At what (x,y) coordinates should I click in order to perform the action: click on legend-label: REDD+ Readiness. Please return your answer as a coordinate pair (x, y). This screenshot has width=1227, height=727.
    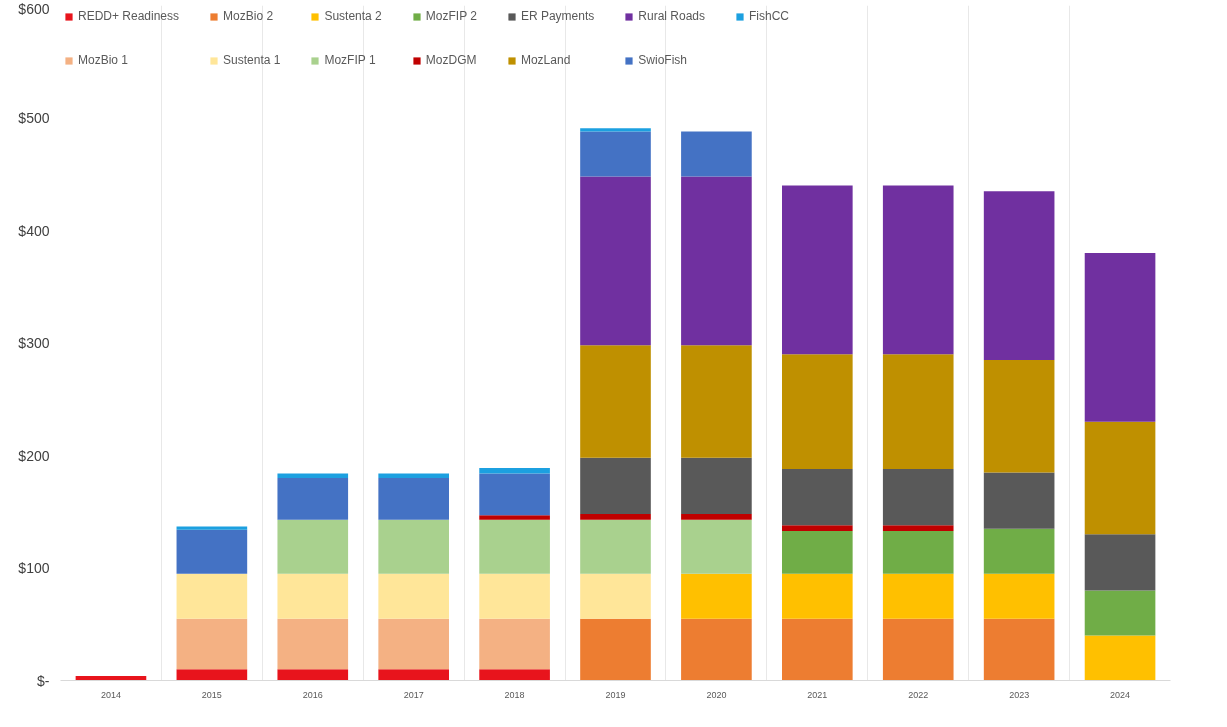
    Looking at the image, I should click on (129, 16).